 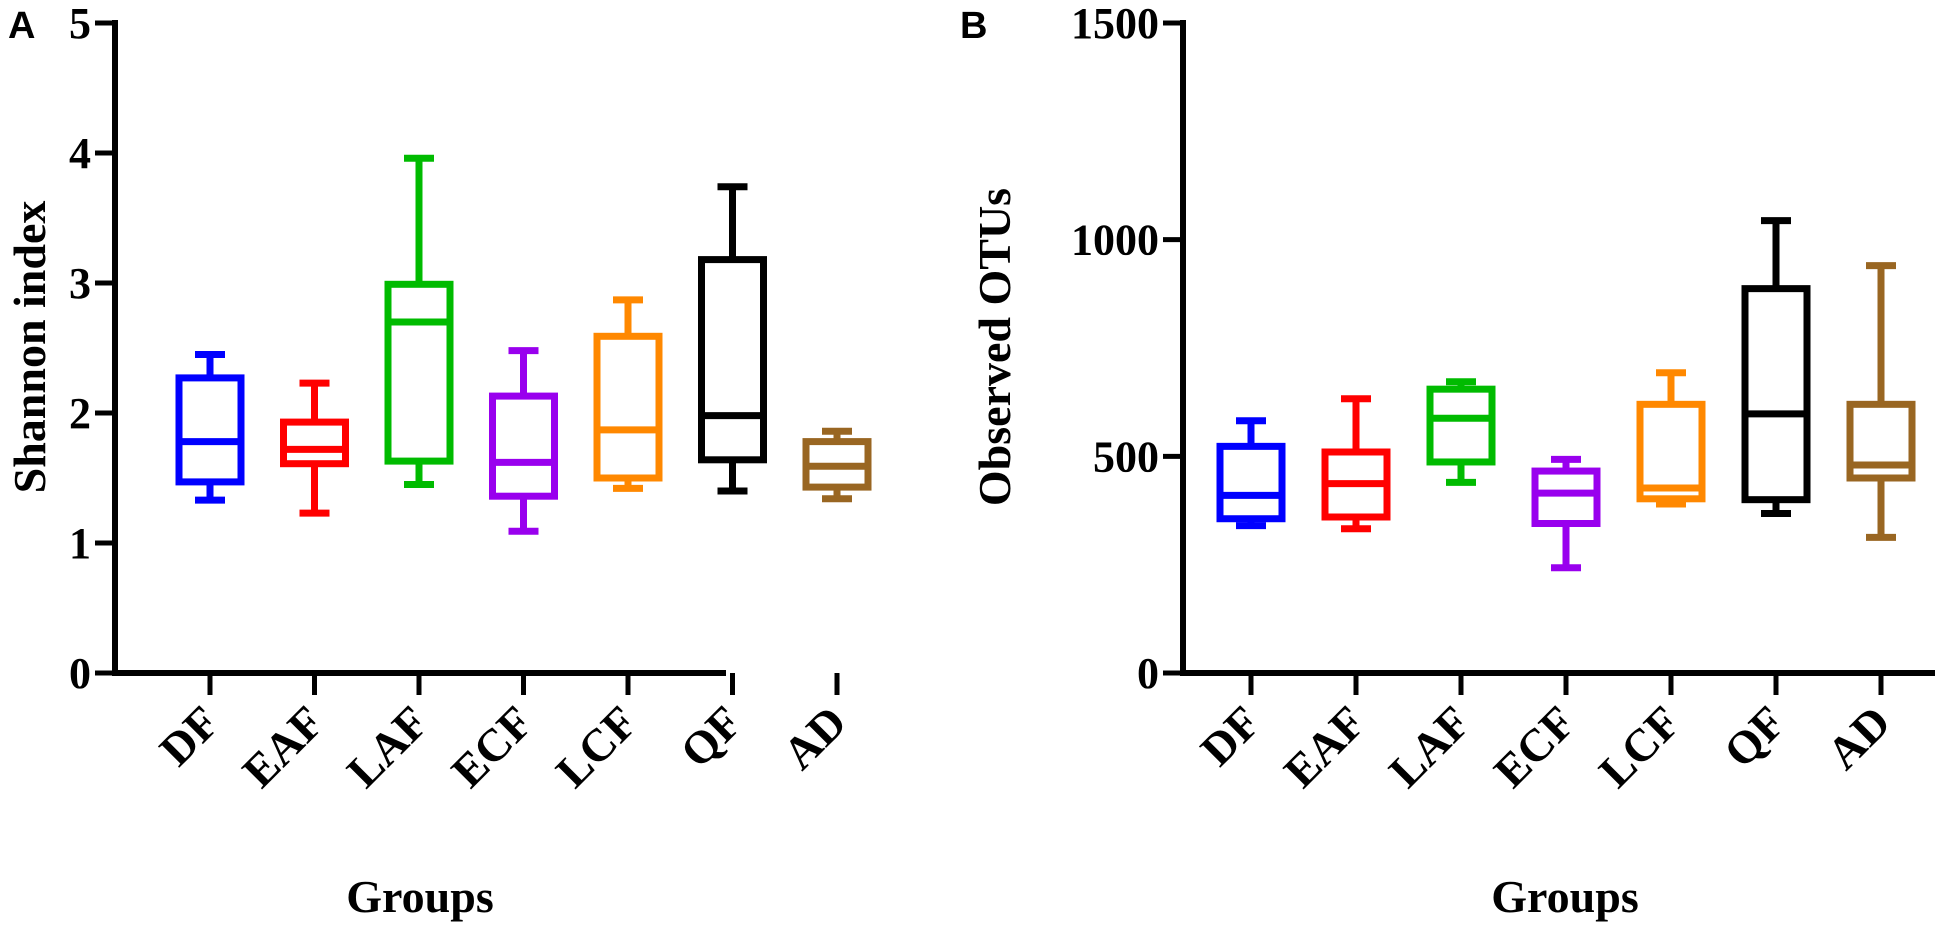 What do you see at coordinates (1115, 240) in the screenshot?
I see `y-tick-label: 1000` at bounding box center [1115, 240].